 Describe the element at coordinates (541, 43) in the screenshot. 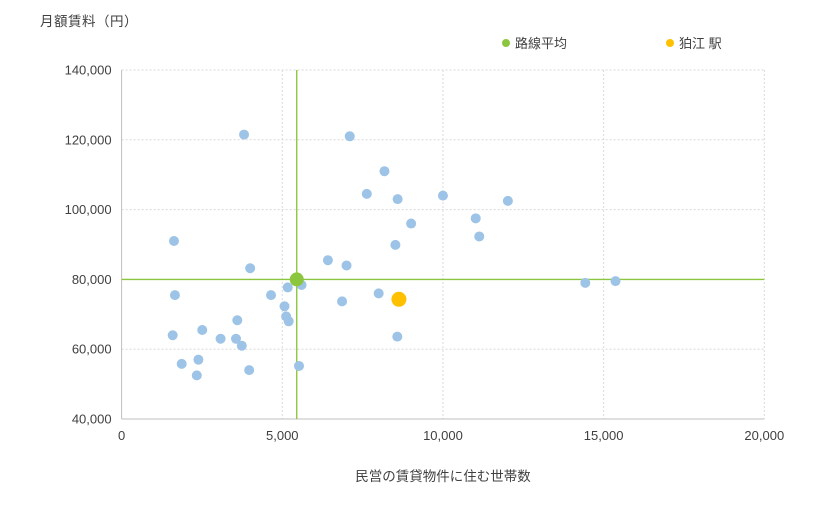

I see `legend-label-route-average: 路線平均` at that location.